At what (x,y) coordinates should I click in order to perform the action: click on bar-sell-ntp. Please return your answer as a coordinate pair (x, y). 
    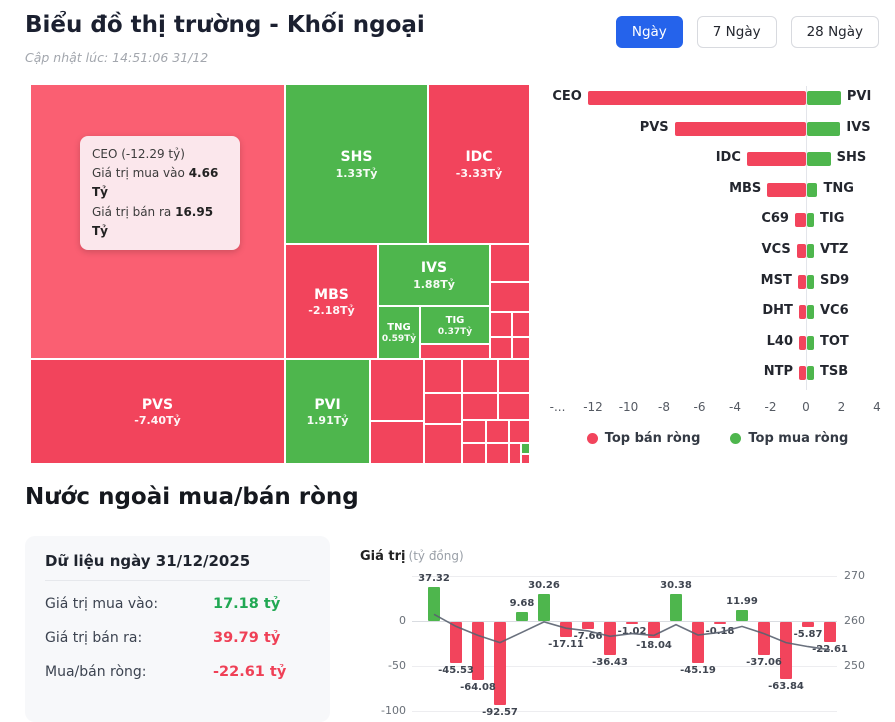
    Looking at the image, I should click on (802, 373).